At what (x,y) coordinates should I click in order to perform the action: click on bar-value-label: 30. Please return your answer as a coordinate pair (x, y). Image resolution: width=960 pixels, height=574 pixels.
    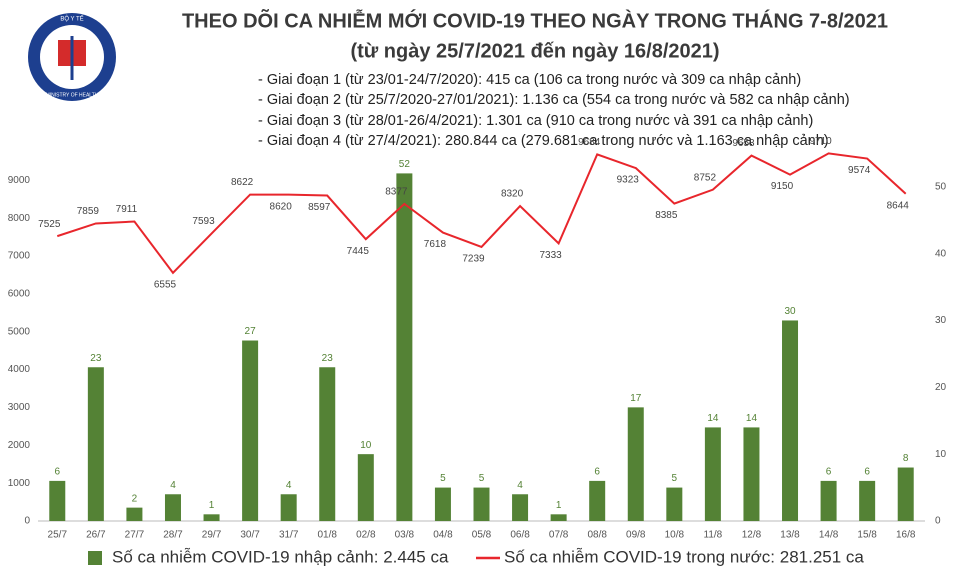
    Looking at the image, I should click on (790, 311).